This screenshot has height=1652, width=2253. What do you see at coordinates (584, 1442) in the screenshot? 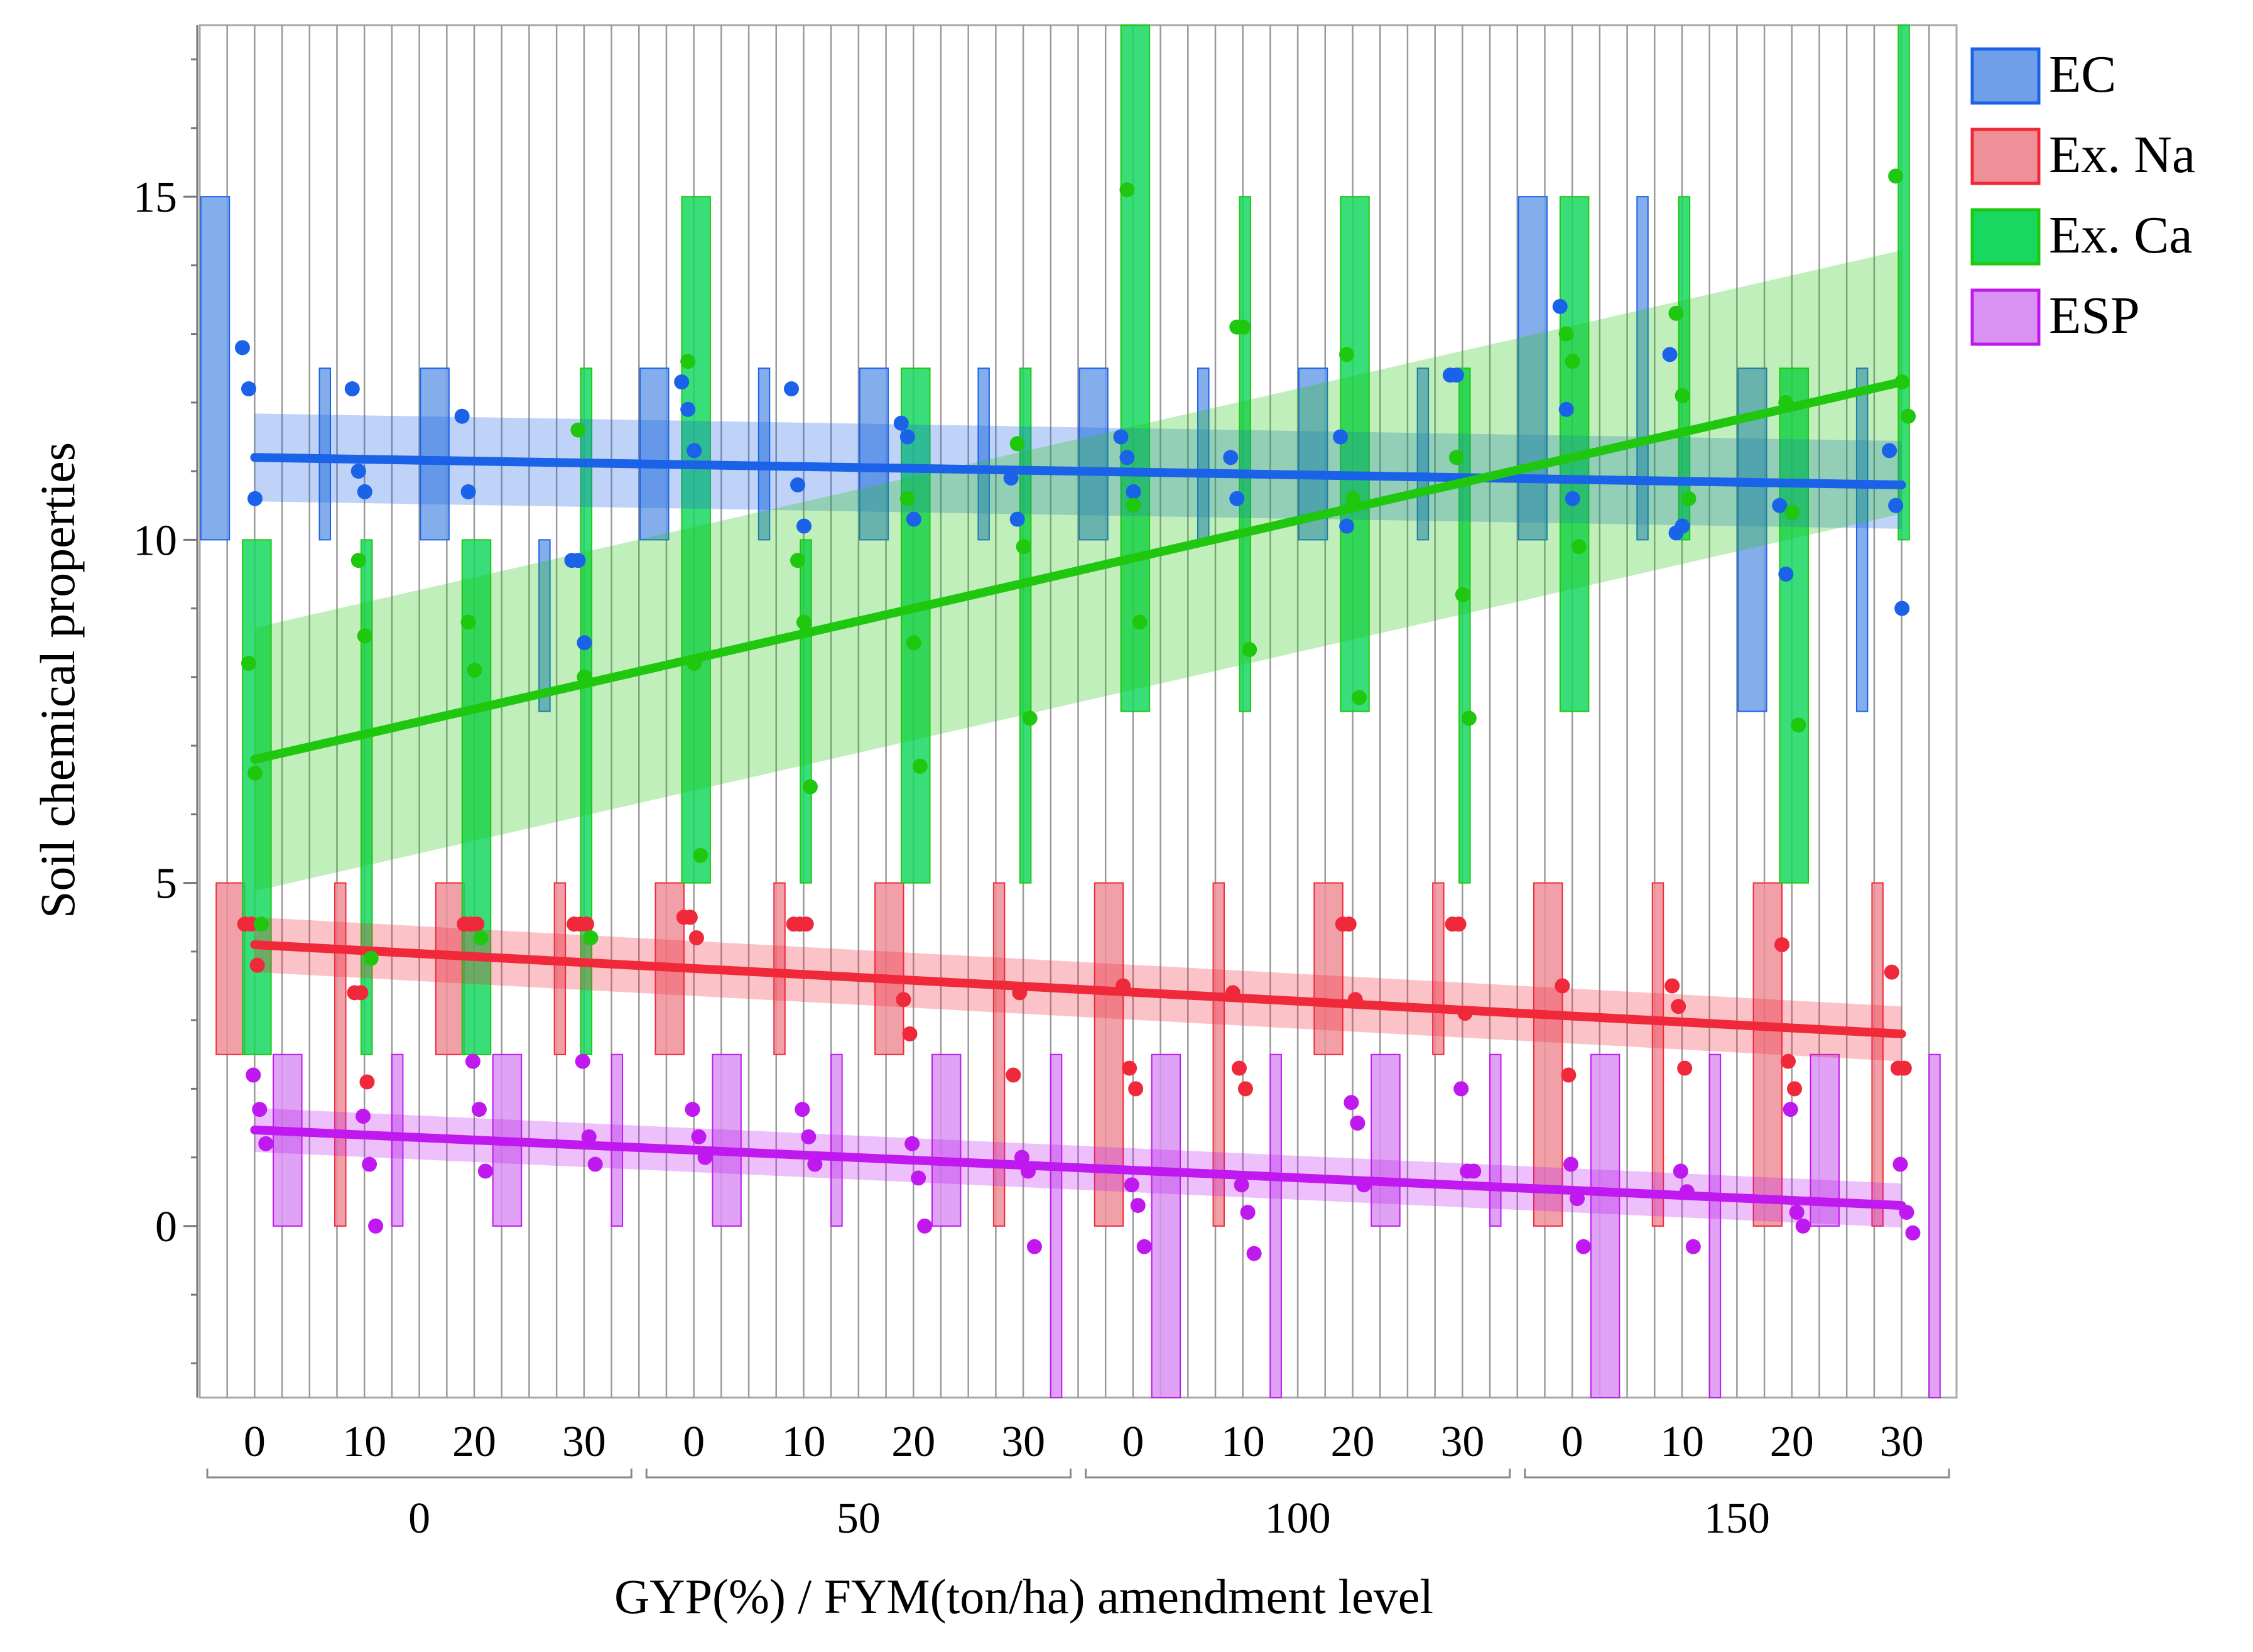
I see `x-tick-label: 30` at bounding box center [584, 1442].